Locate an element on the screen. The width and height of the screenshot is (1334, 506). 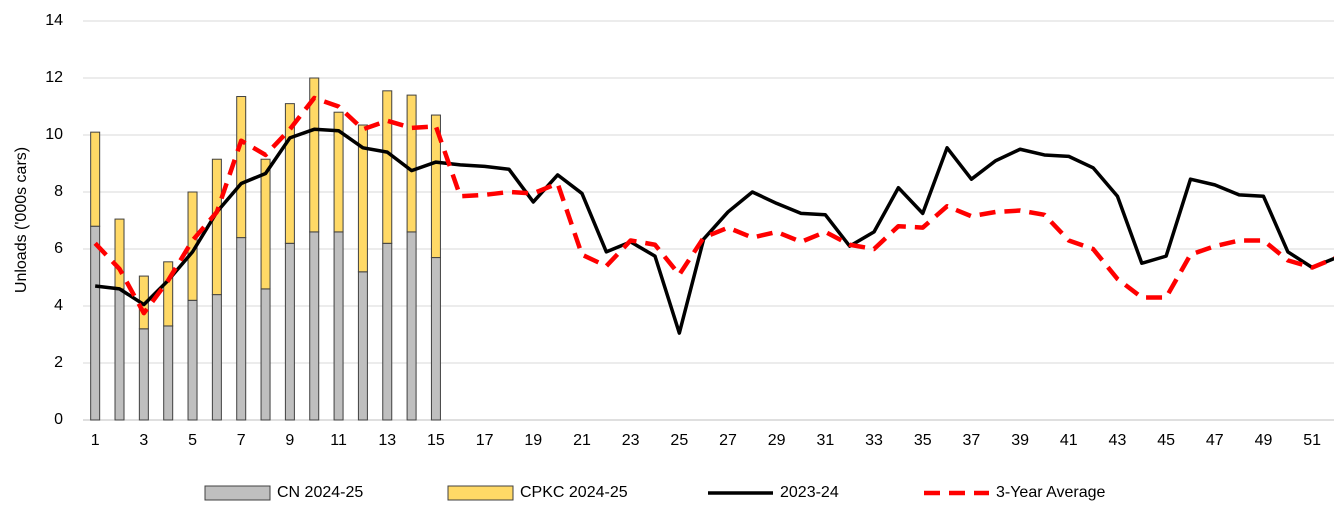
y-tick-label: 2 is located at coordinates (58, 362).